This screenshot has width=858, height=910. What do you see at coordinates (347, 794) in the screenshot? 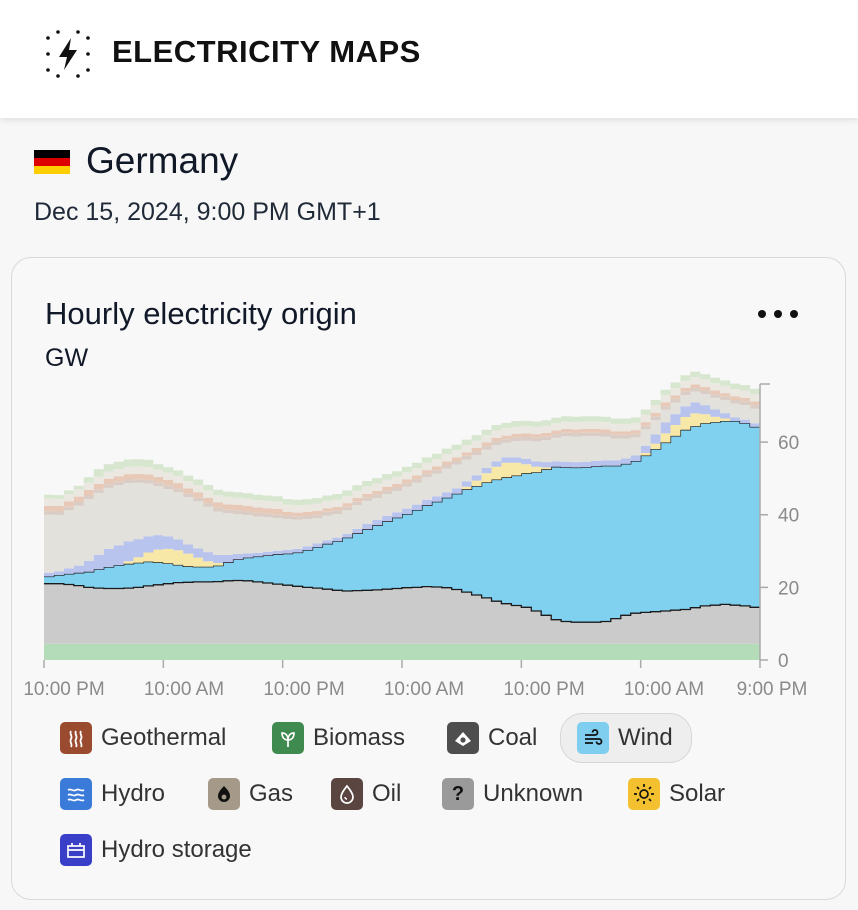
I see `oil-drop-icon` at bounding box center [347, 794].